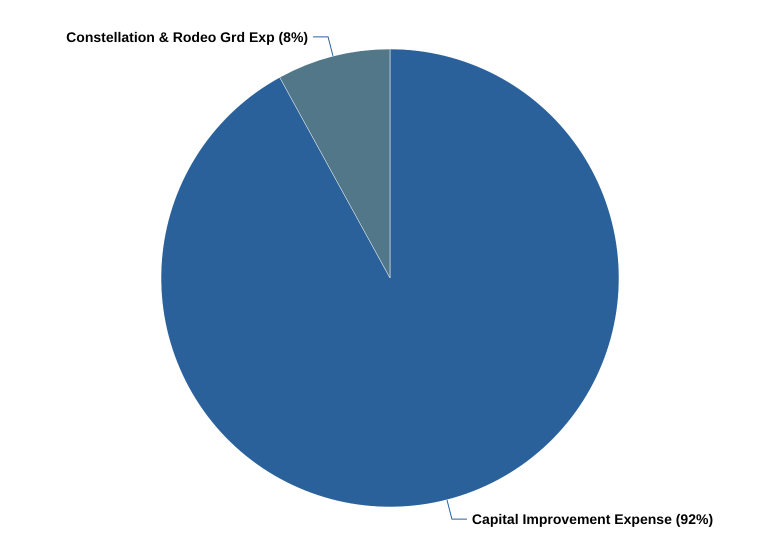  I want to click on slice-label: Constellation & Rodeo Grd Exp (8%), so click(187, 36).